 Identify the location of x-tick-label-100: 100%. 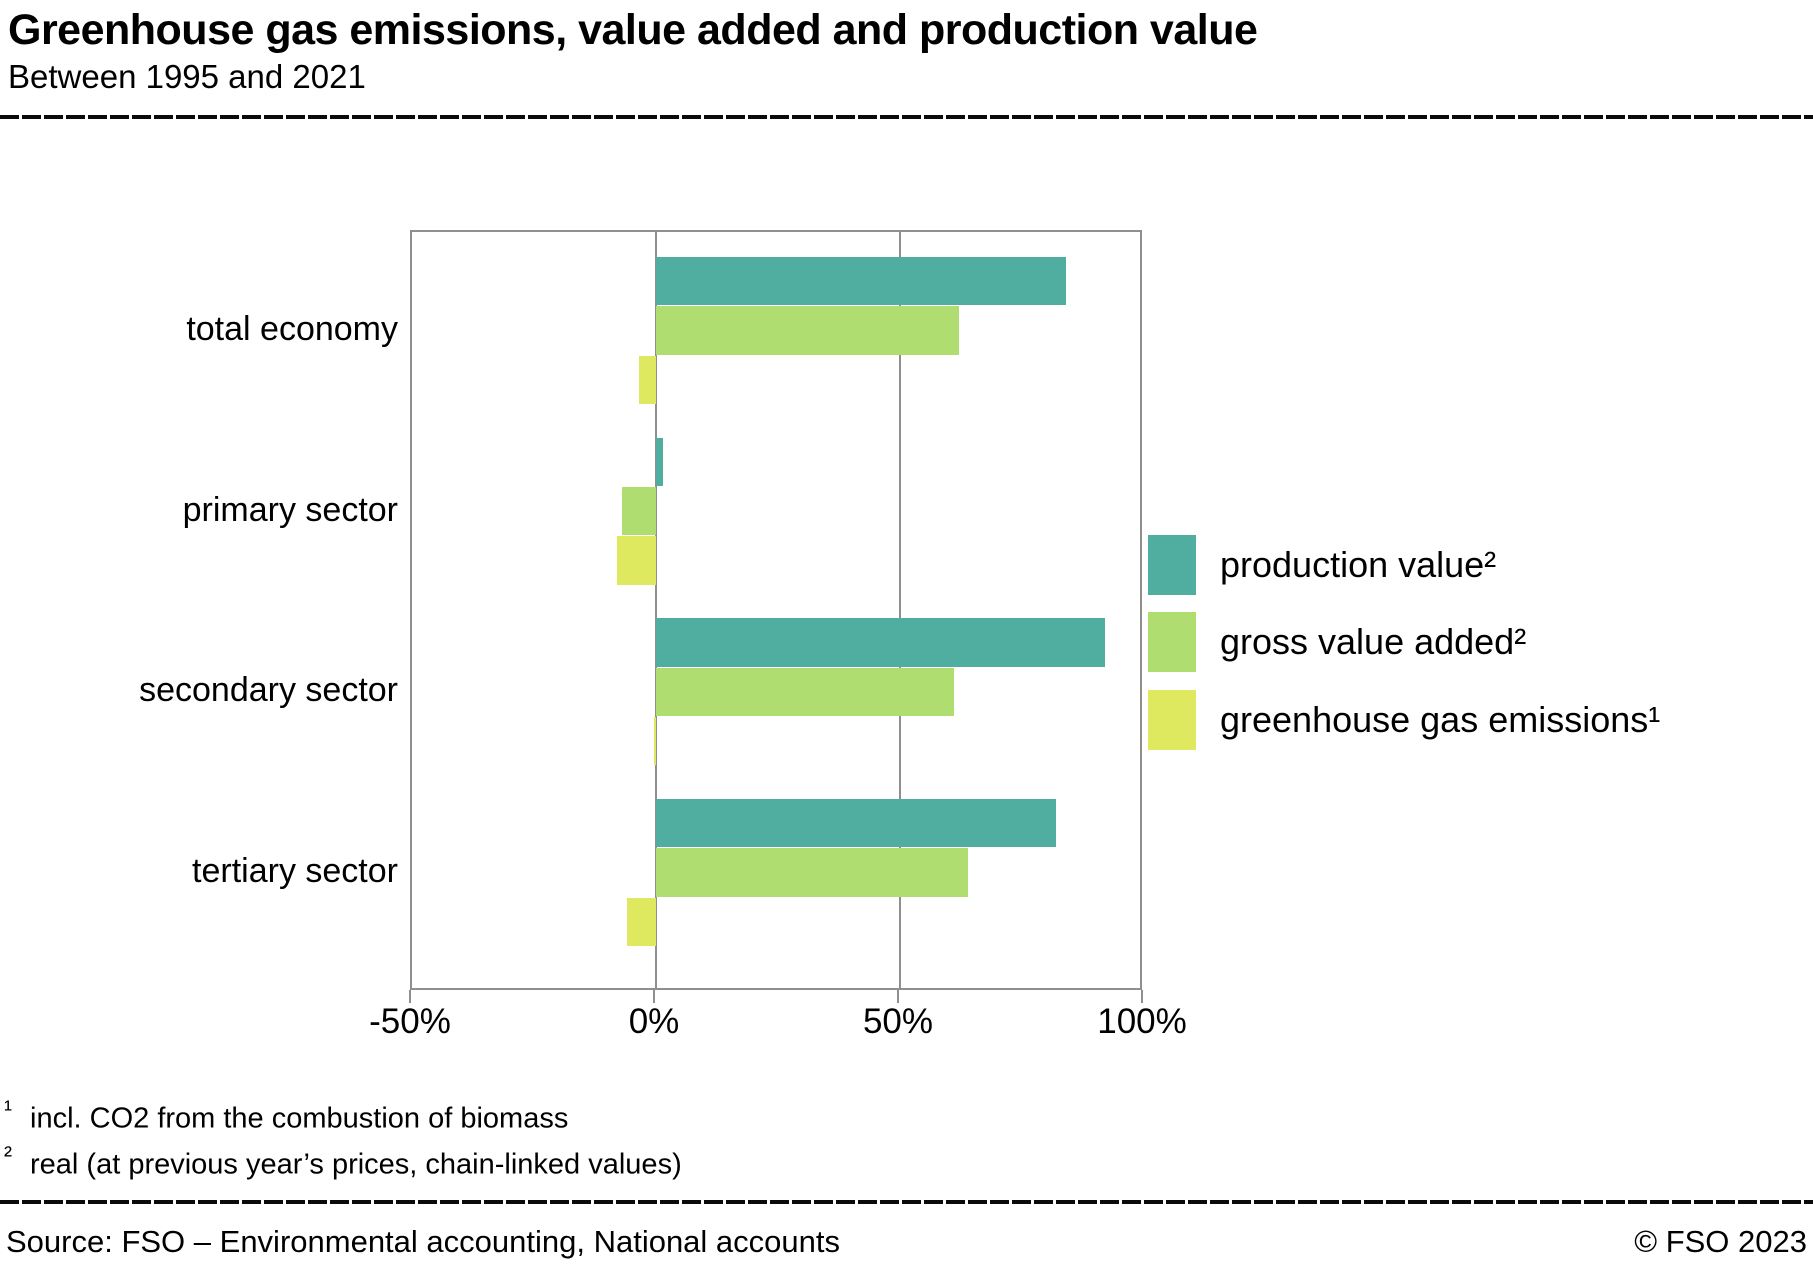
(1142, 1021).